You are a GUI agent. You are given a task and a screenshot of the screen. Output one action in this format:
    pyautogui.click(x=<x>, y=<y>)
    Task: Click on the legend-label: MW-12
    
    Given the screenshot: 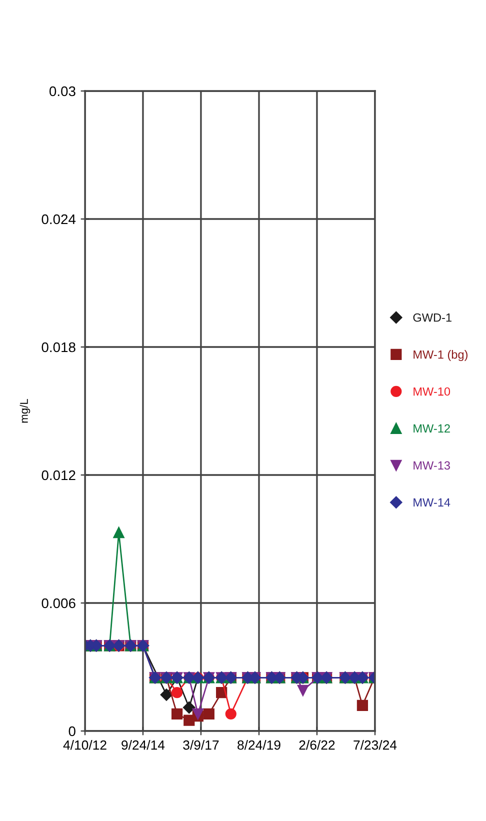 What is the action you would take?
    pyautogui.click(x=432, y=428)
    